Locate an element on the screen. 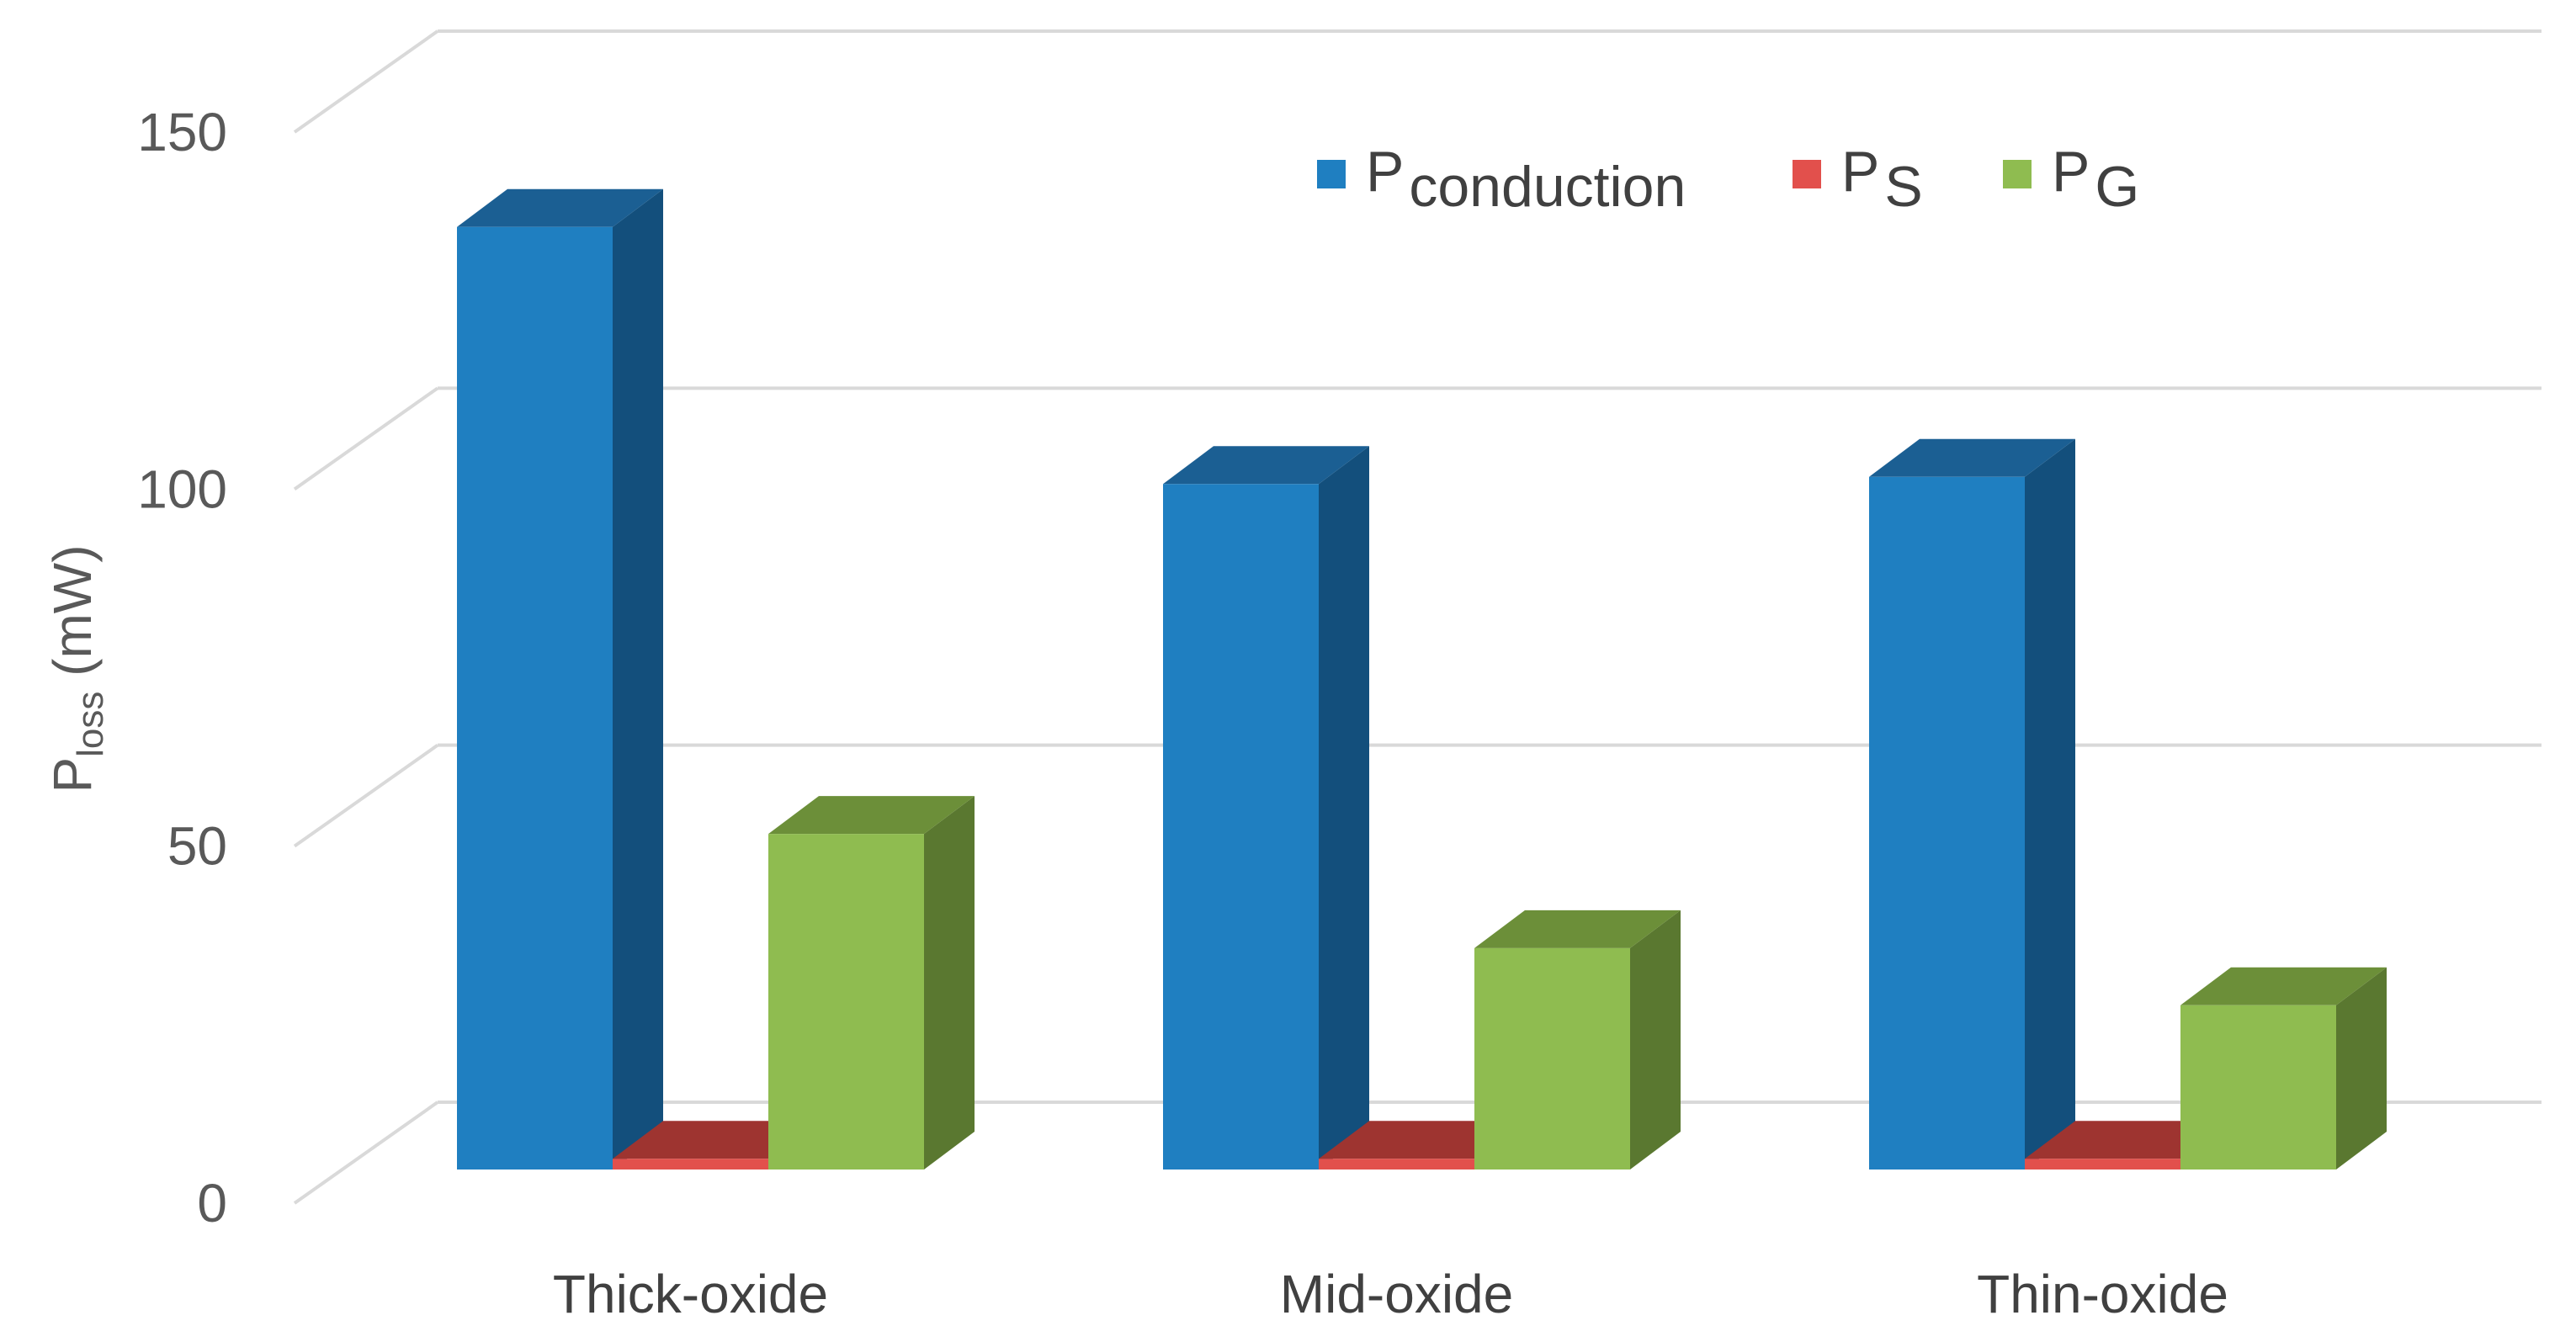  legend-label-s: PS is located at coordinates (1882, 179).